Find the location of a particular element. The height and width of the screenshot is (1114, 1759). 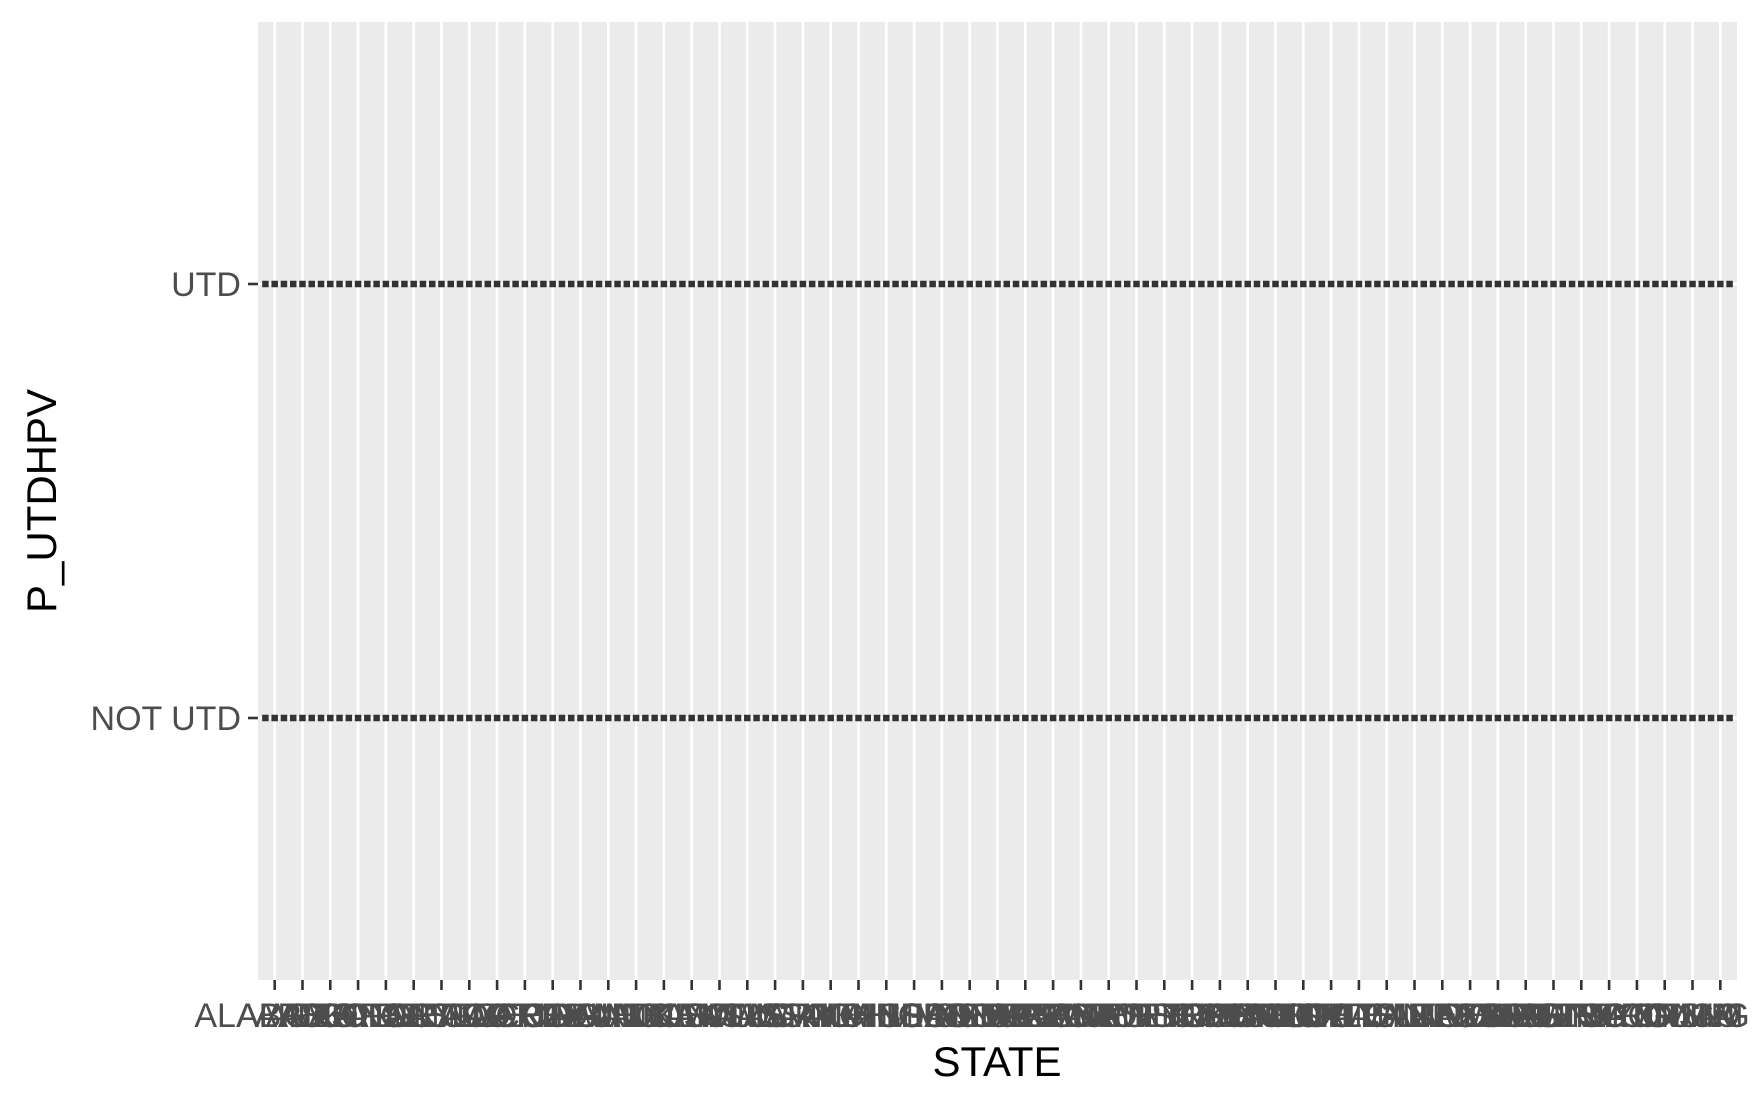

x-tick-label: KENTUCKY is located at coordinates (747, 1016).